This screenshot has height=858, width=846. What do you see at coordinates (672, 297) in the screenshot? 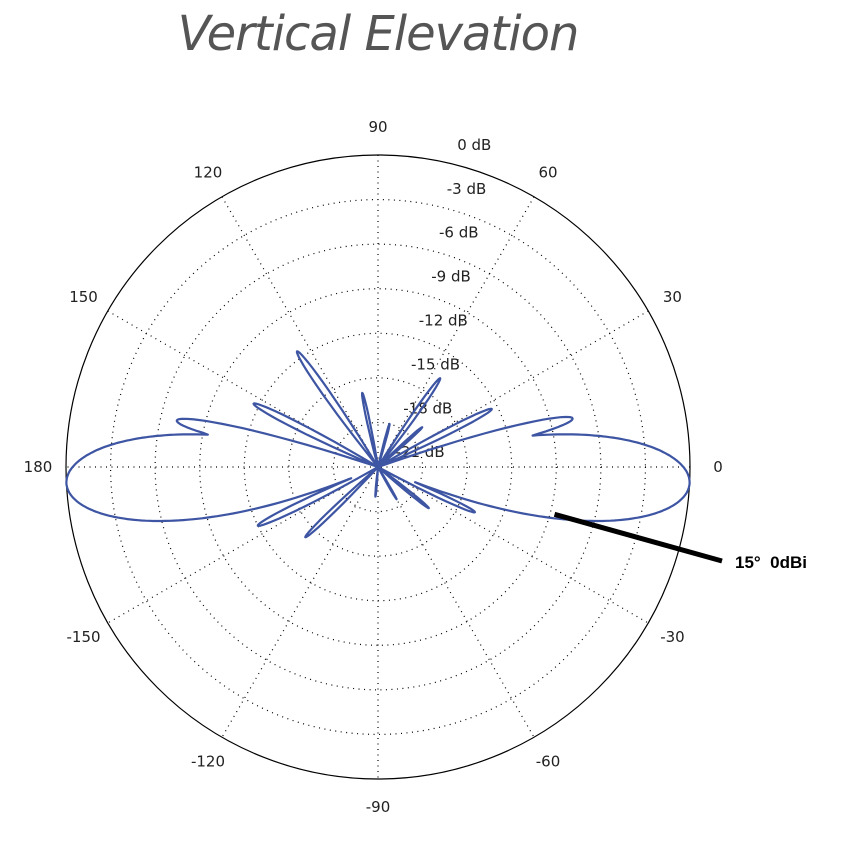
I see `angle-tick-label: 30` at bounding box center [672, 297].